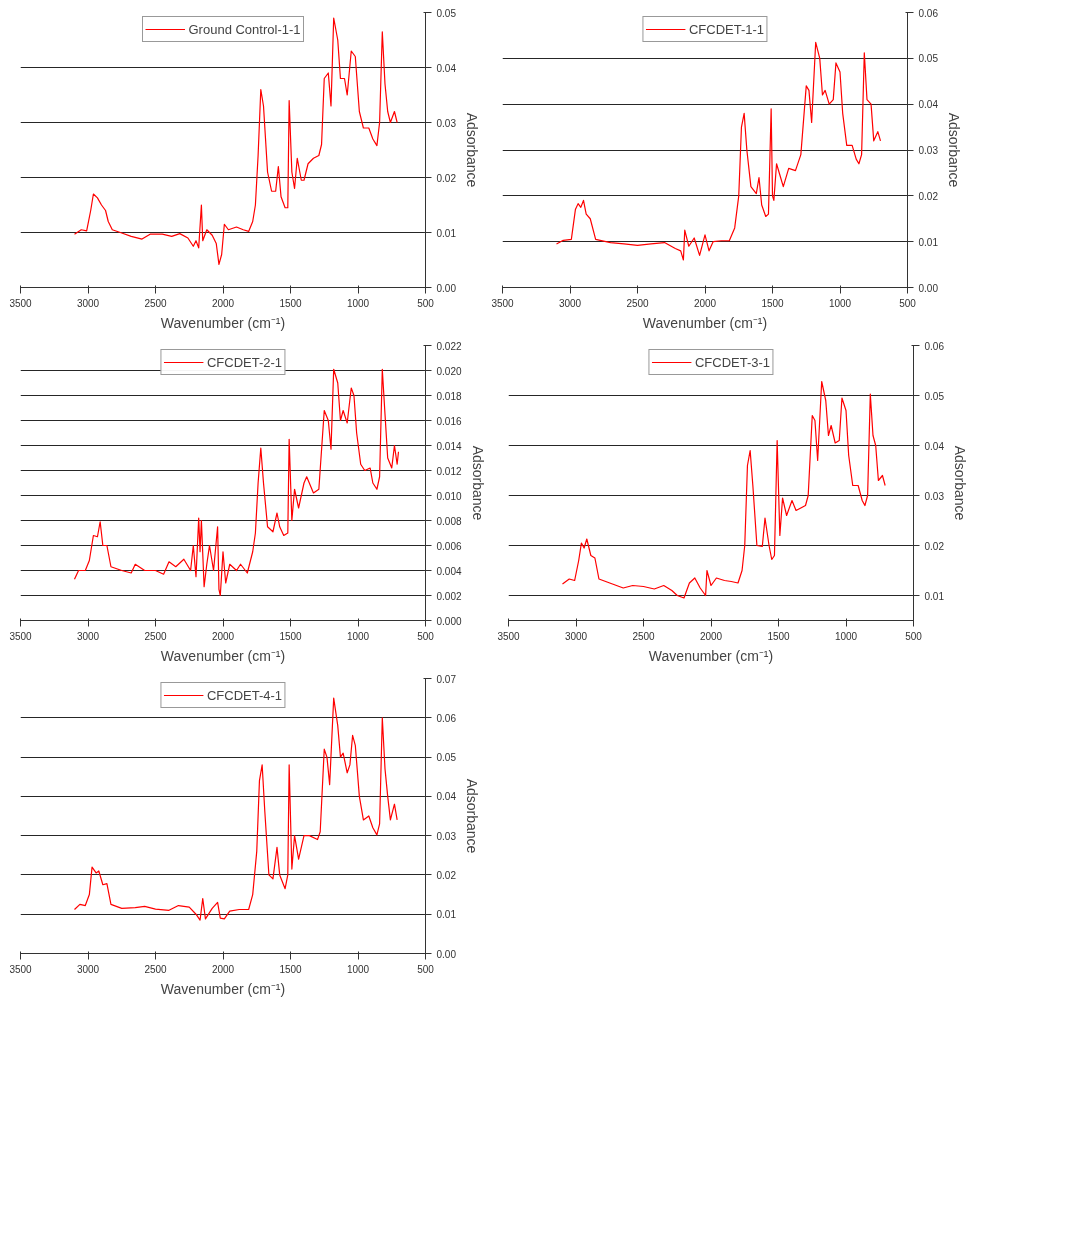  Describe the element at coordinates (449, 621) in the screenshot. I see `y-tick-label: 0.000` at that location.